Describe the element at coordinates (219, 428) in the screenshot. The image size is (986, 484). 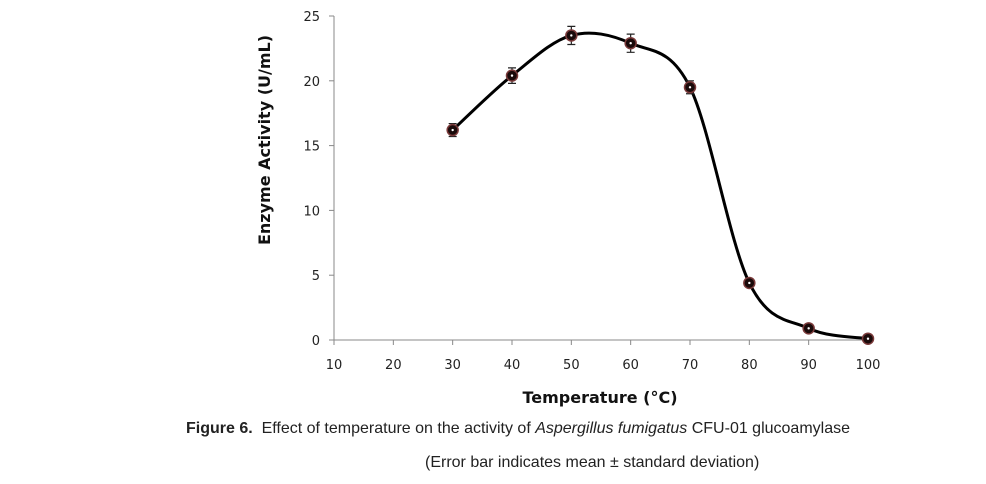
I see `figure-label: Figure 6.` at that location.